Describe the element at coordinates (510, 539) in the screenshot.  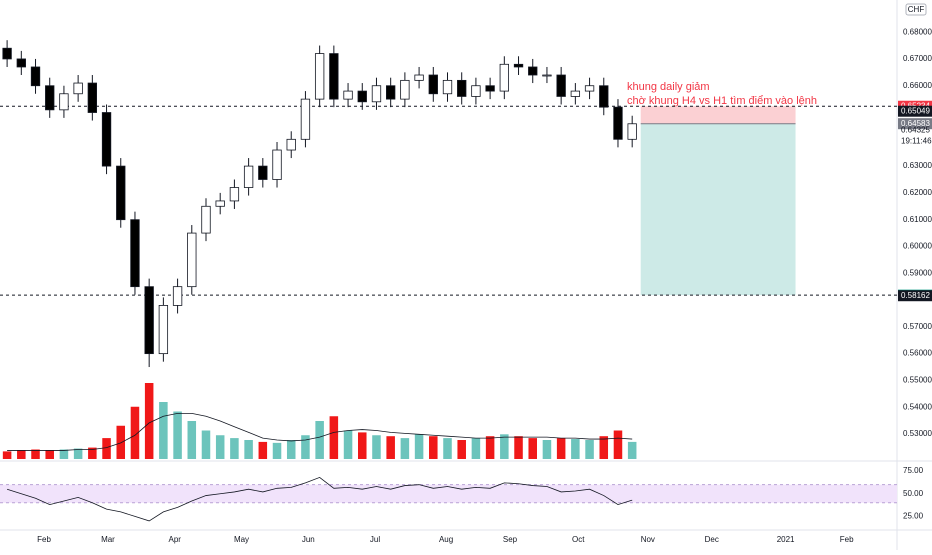
I see `x-tick-label: Sep` at that location.